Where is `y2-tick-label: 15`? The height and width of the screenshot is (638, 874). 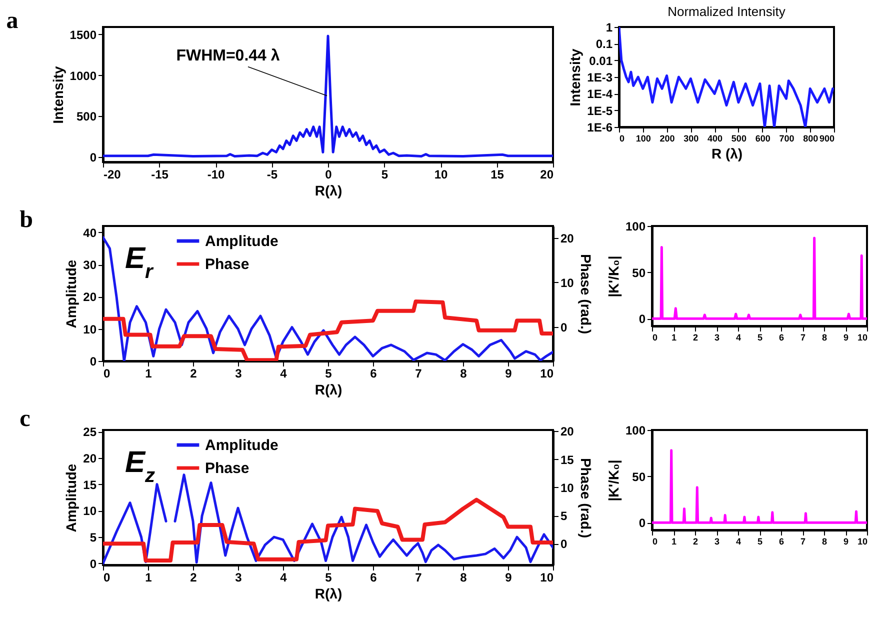 y2-tick-label: 15 is located at coordinates (567, 459).